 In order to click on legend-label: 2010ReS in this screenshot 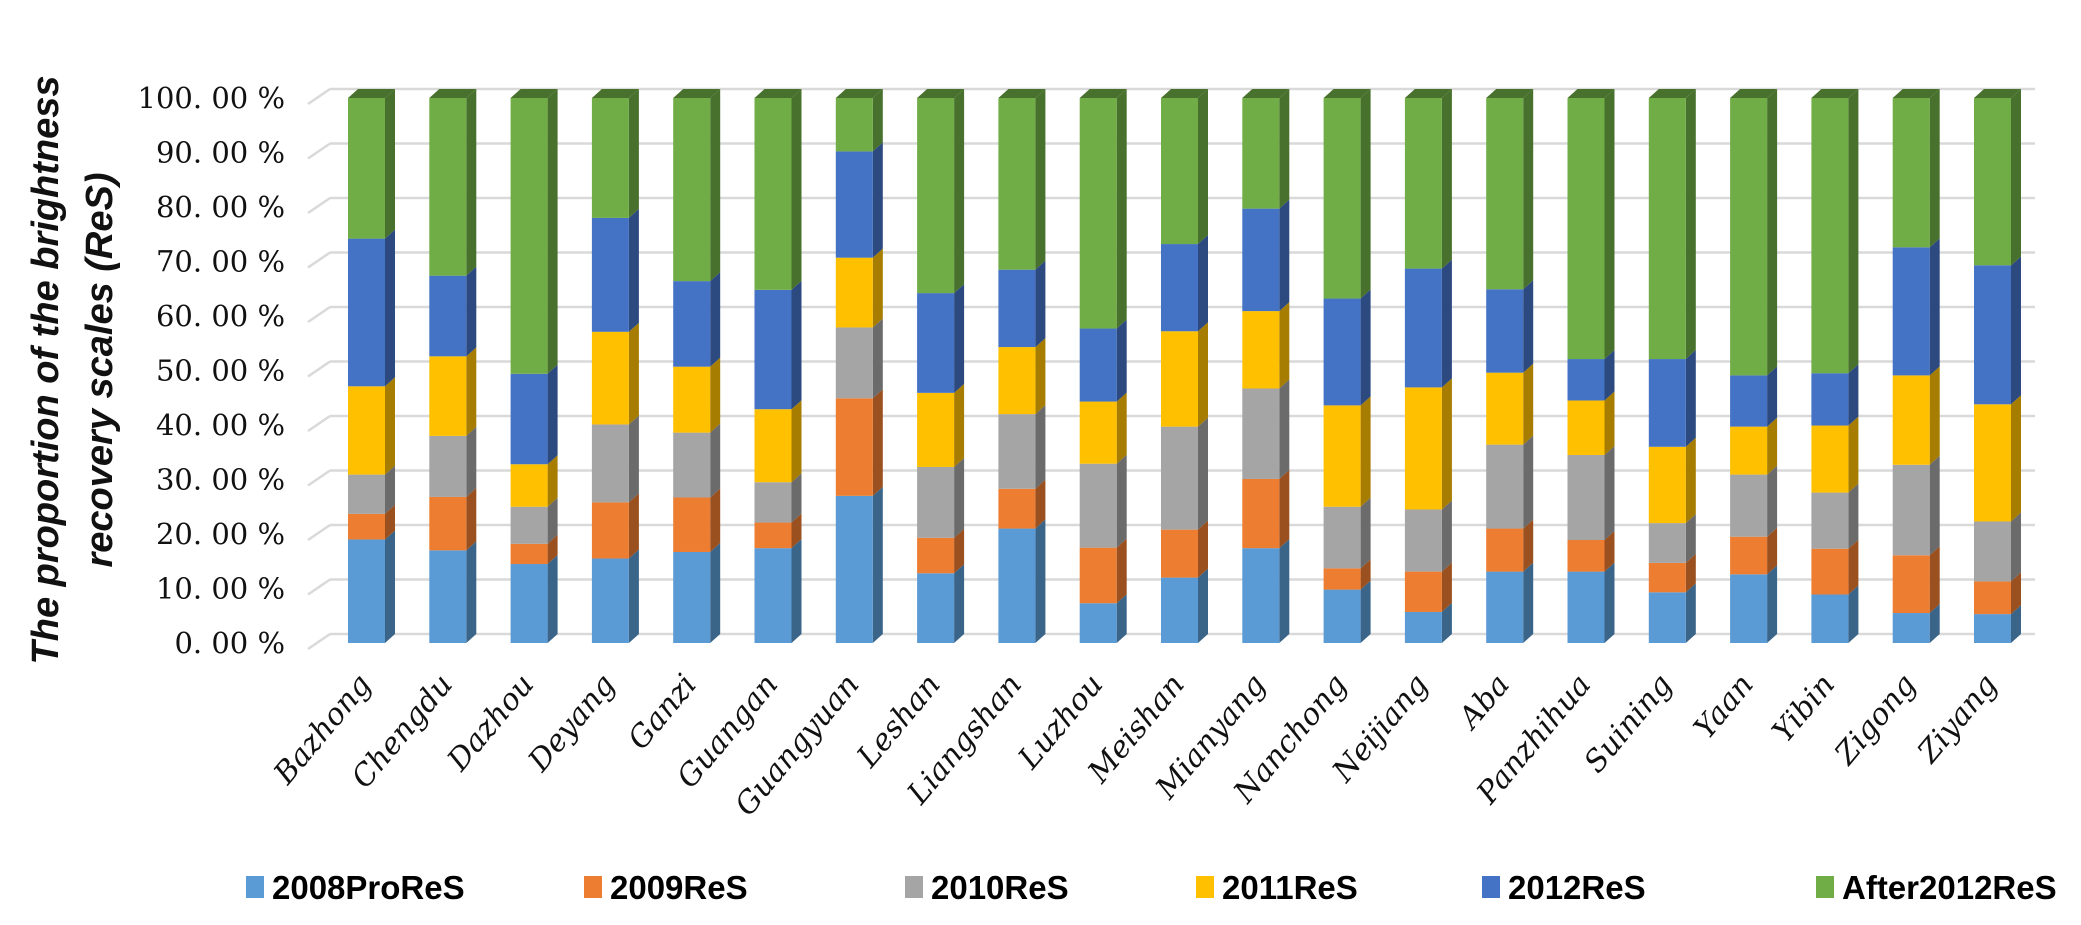, I will do `click(1000, 887)`.